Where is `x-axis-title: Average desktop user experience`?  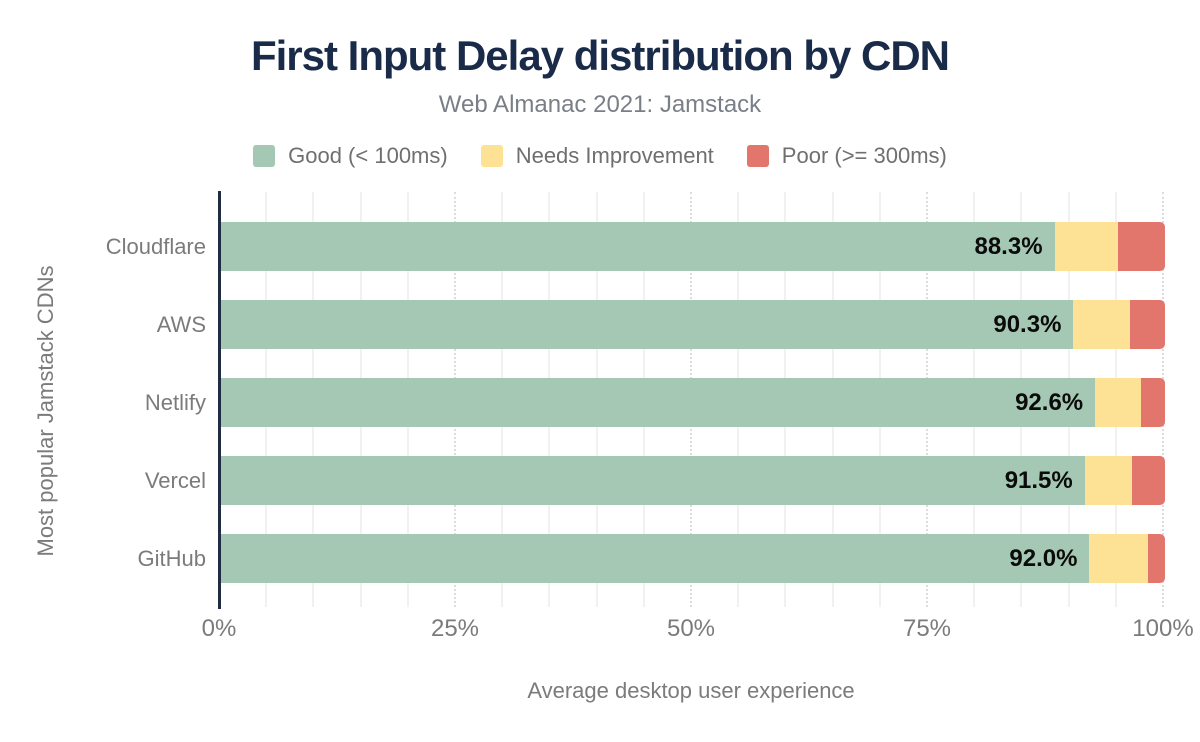 x-axis-title: Average desktop user experience is located at coordinates (691, 690).